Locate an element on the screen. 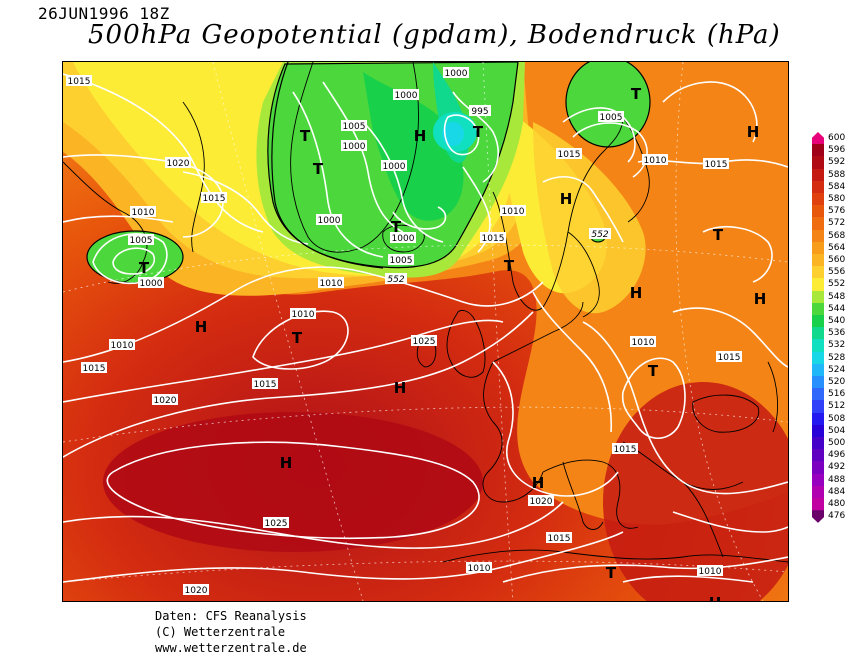 The image size is (850, 657). legend-label: 560 is located at coordinates (837, 260).